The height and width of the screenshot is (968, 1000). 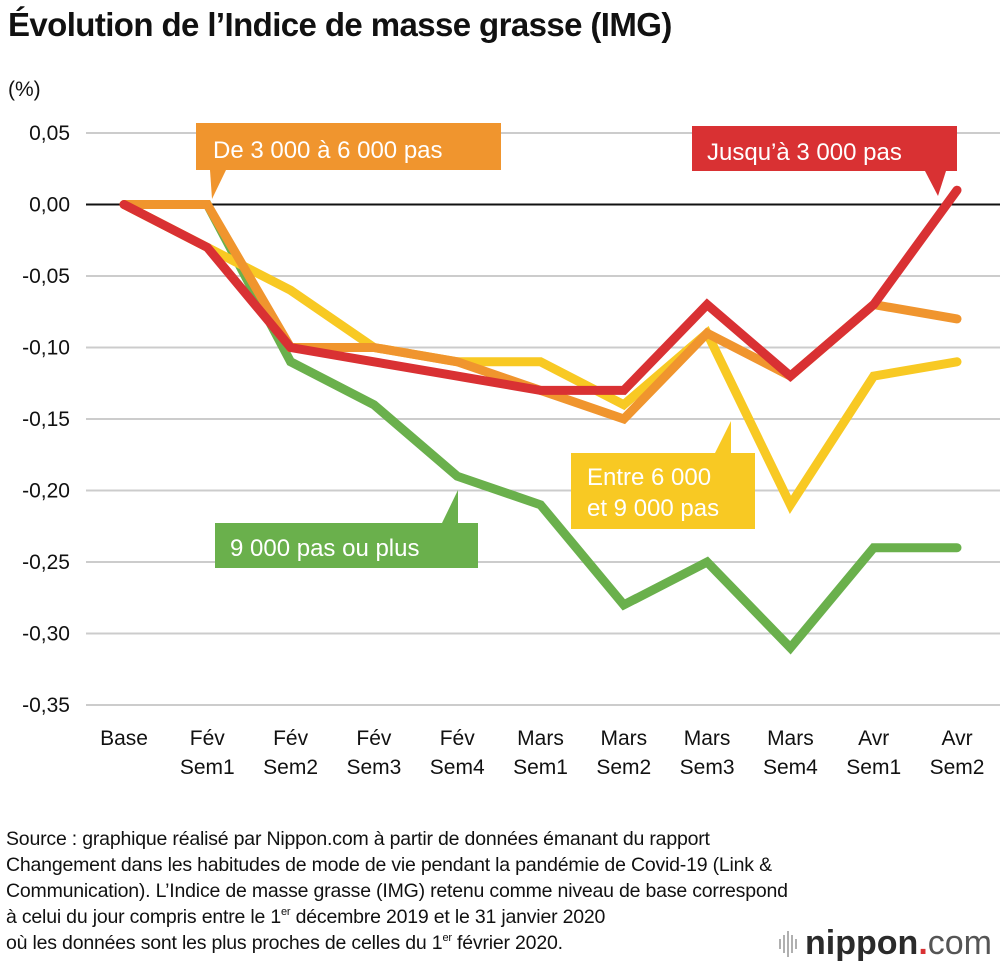 I want to click on y-tick-label: -0,05, so click(x=46, y=276).